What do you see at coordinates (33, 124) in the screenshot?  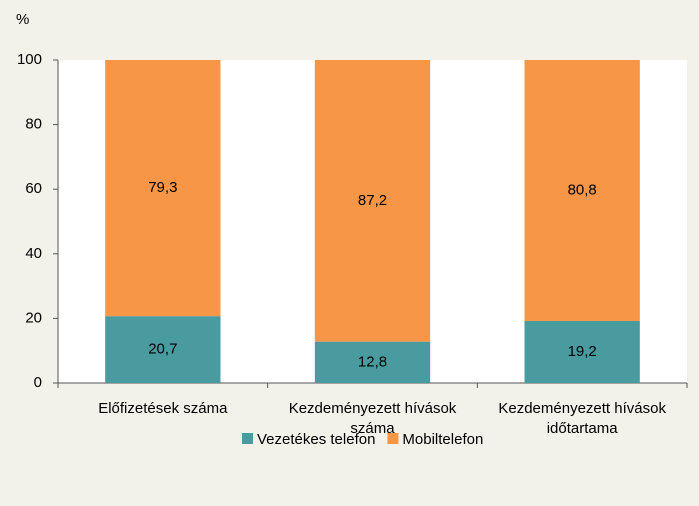 I see `y-tick-label: 80` at bounding box center [33, 124].